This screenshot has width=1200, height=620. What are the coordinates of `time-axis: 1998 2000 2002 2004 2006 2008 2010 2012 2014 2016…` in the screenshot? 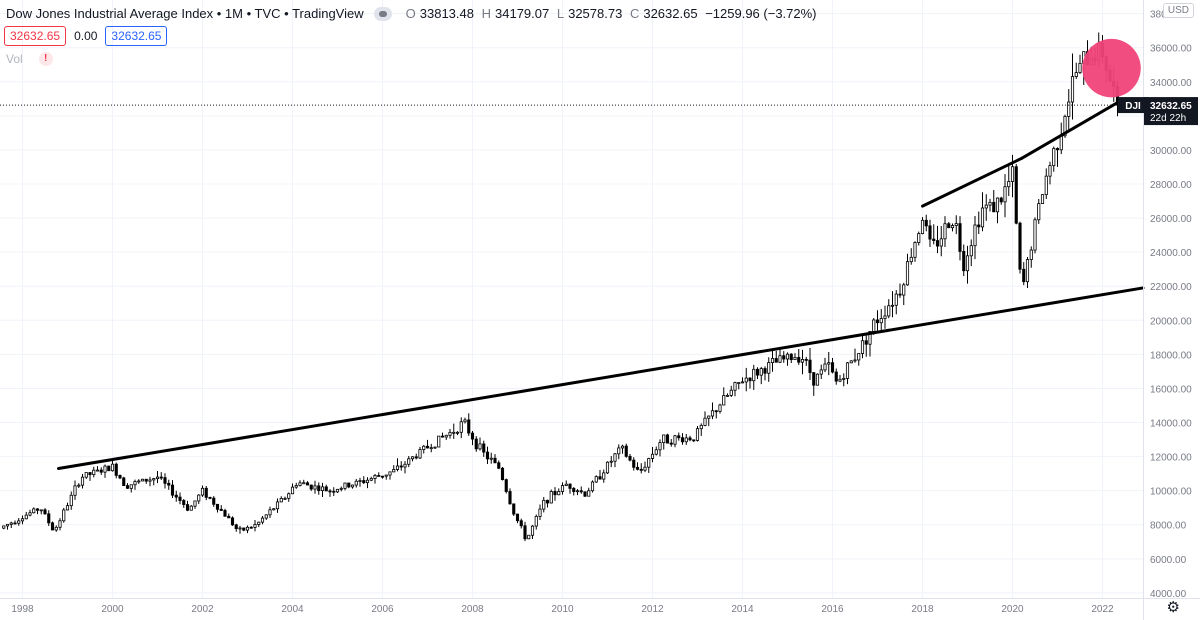 It's located at (600, 607).